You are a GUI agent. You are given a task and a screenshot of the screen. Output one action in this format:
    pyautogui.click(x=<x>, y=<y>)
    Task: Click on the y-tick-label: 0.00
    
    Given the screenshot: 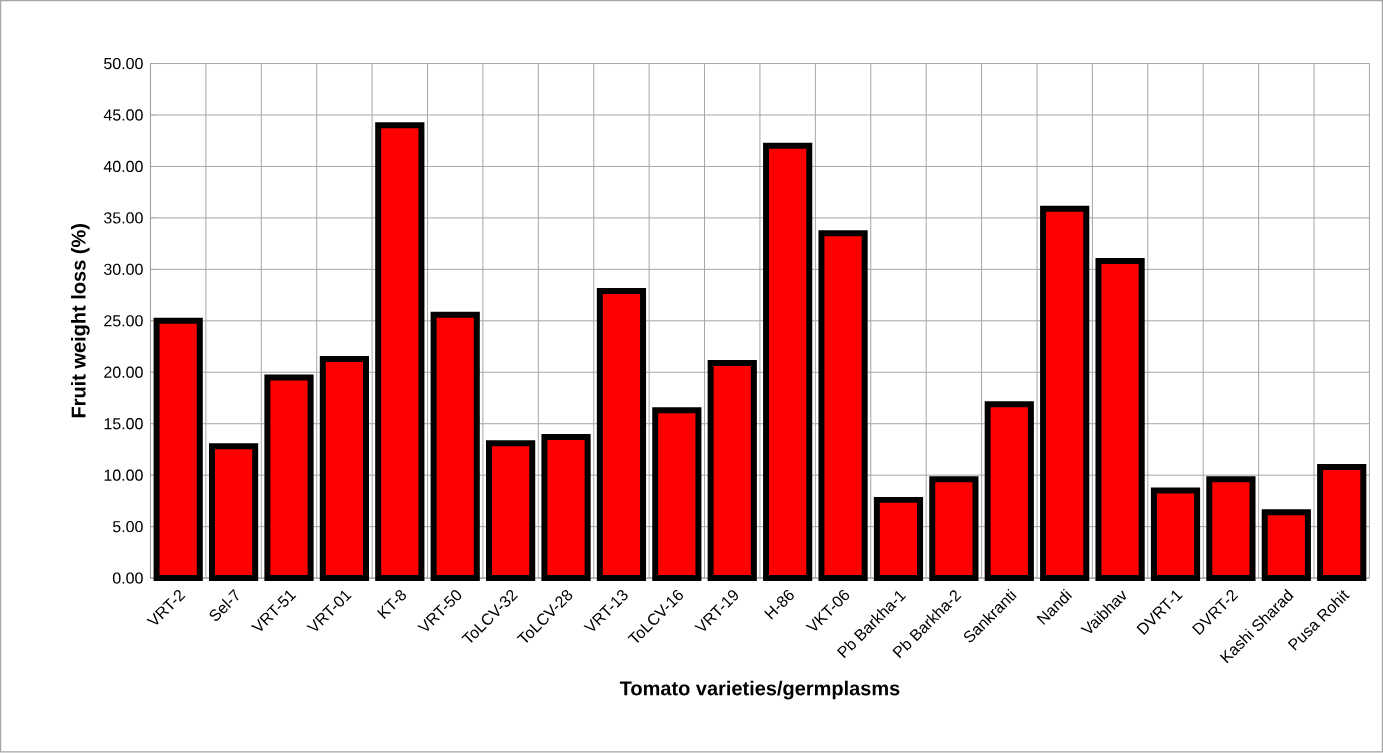 What is the action you would take?
    pyautogui.click(x=127, y=578)
    